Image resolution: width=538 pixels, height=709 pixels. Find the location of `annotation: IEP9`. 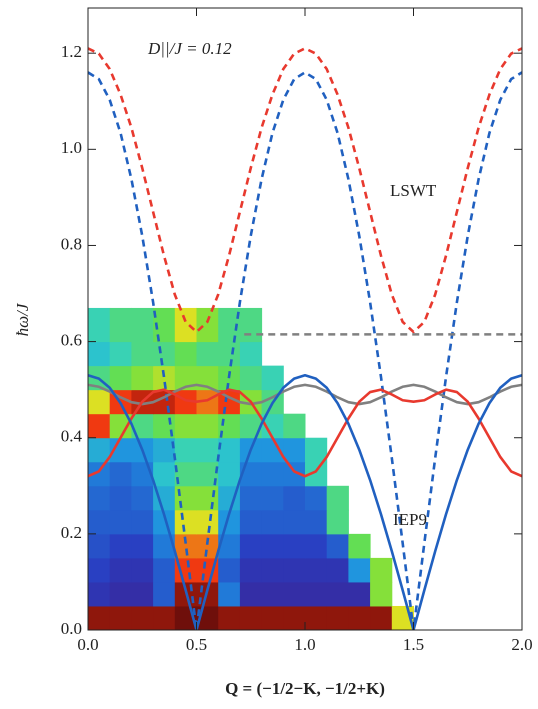

annotation: IEP9 is located at coordinates (410, 519).